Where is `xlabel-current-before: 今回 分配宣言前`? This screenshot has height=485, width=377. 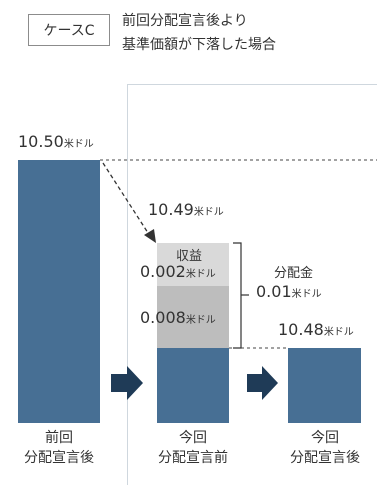
xlabel-current-before: 今回 分配宣言前 is located at coordinates (193, 448).